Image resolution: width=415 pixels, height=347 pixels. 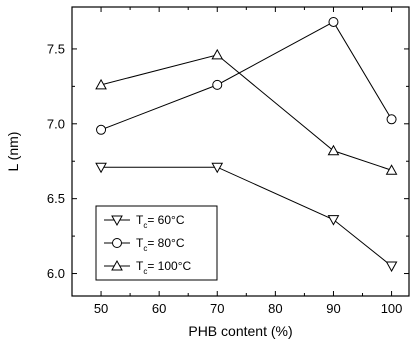 I want to click on legend-label-2: Tc= 100°C, so click(x=164, y=267).